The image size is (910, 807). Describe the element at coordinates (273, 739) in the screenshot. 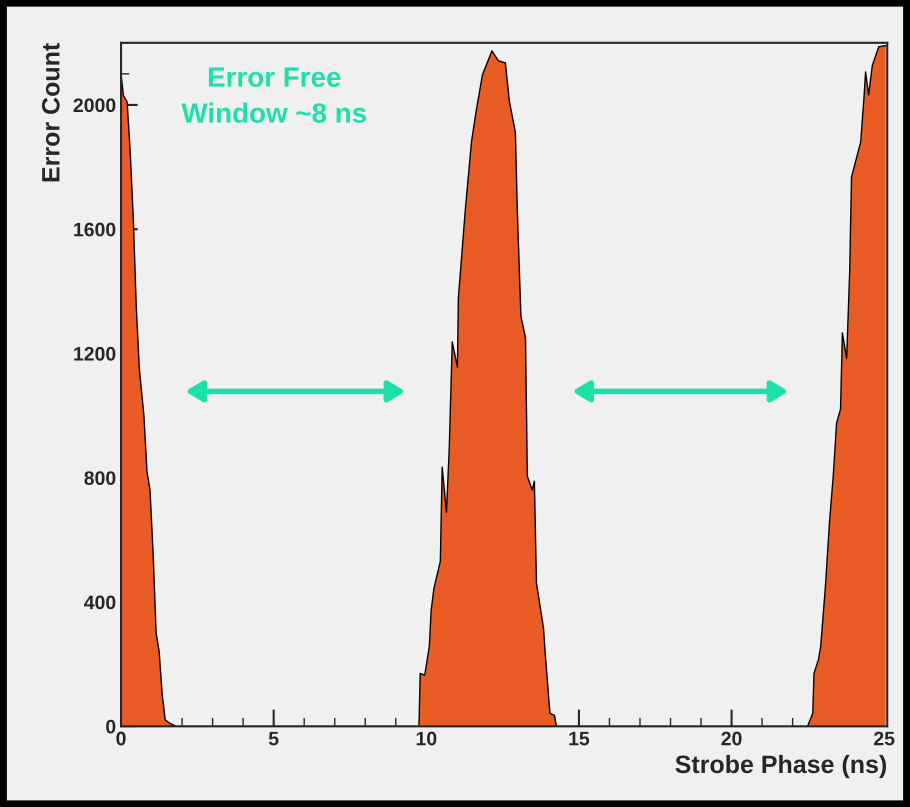

I see `x-tick-label: 5` at that location.